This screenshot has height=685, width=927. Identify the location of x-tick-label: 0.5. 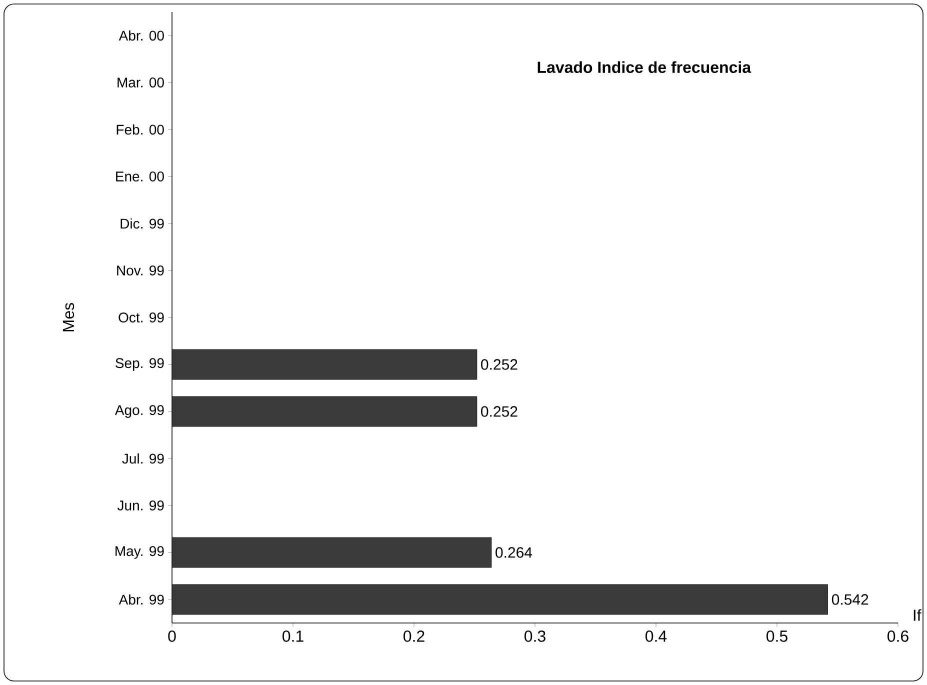
(777, 636).